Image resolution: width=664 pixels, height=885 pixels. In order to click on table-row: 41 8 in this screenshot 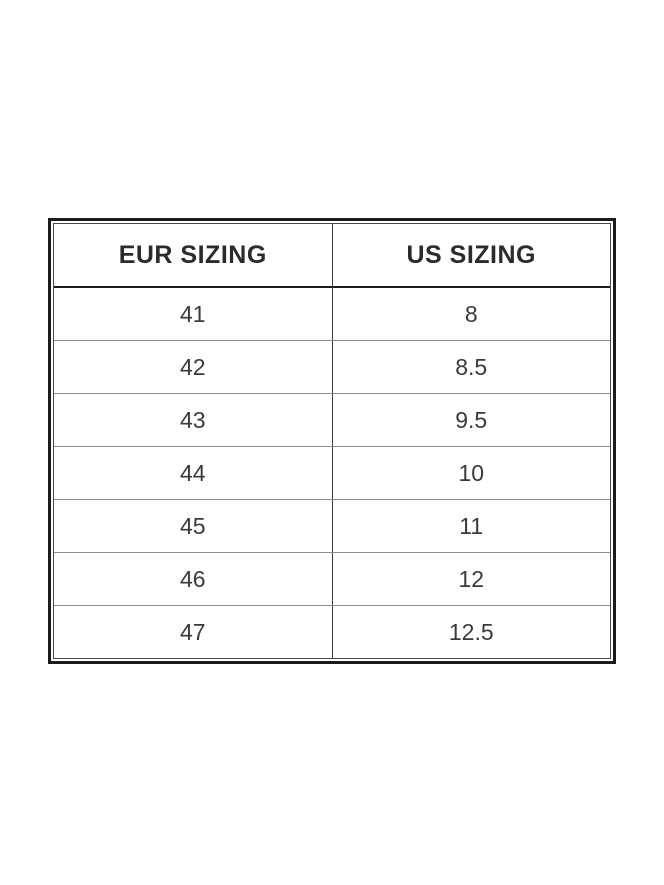, I will do `click(332, 314)`.